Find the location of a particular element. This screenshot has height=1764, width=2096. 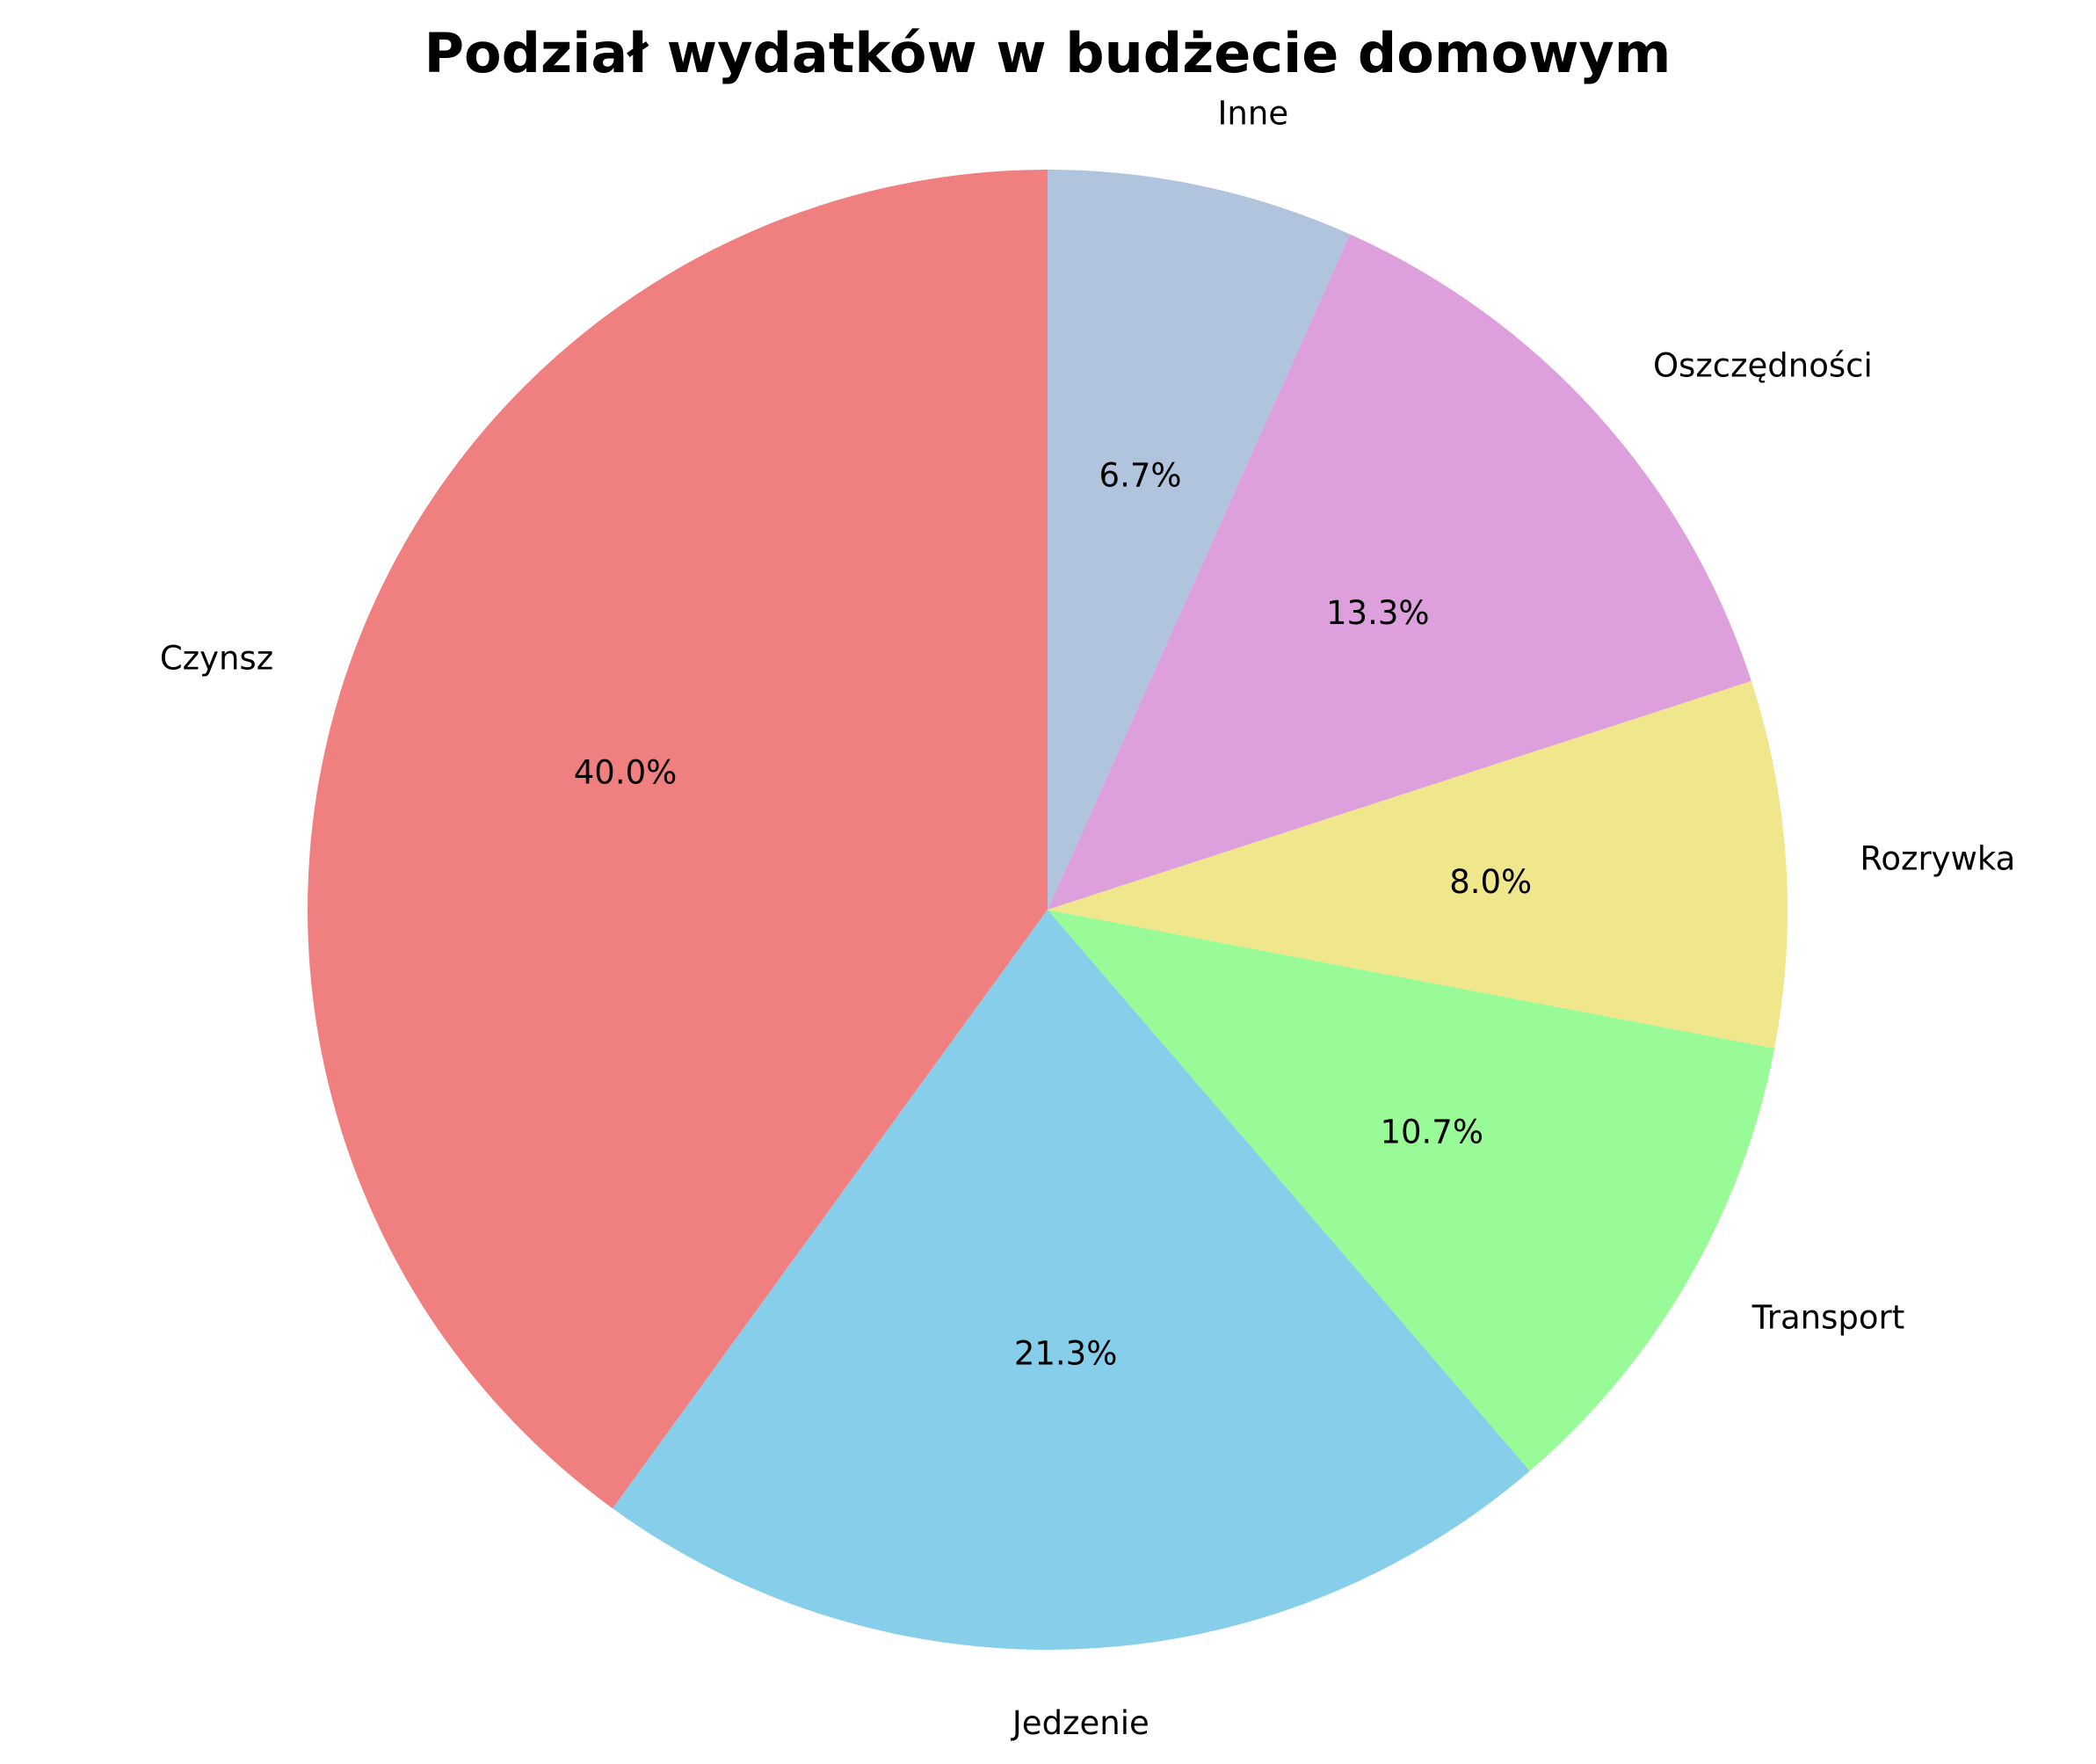

slice-category-label: Transport is located at coordinates (1828, 1317).